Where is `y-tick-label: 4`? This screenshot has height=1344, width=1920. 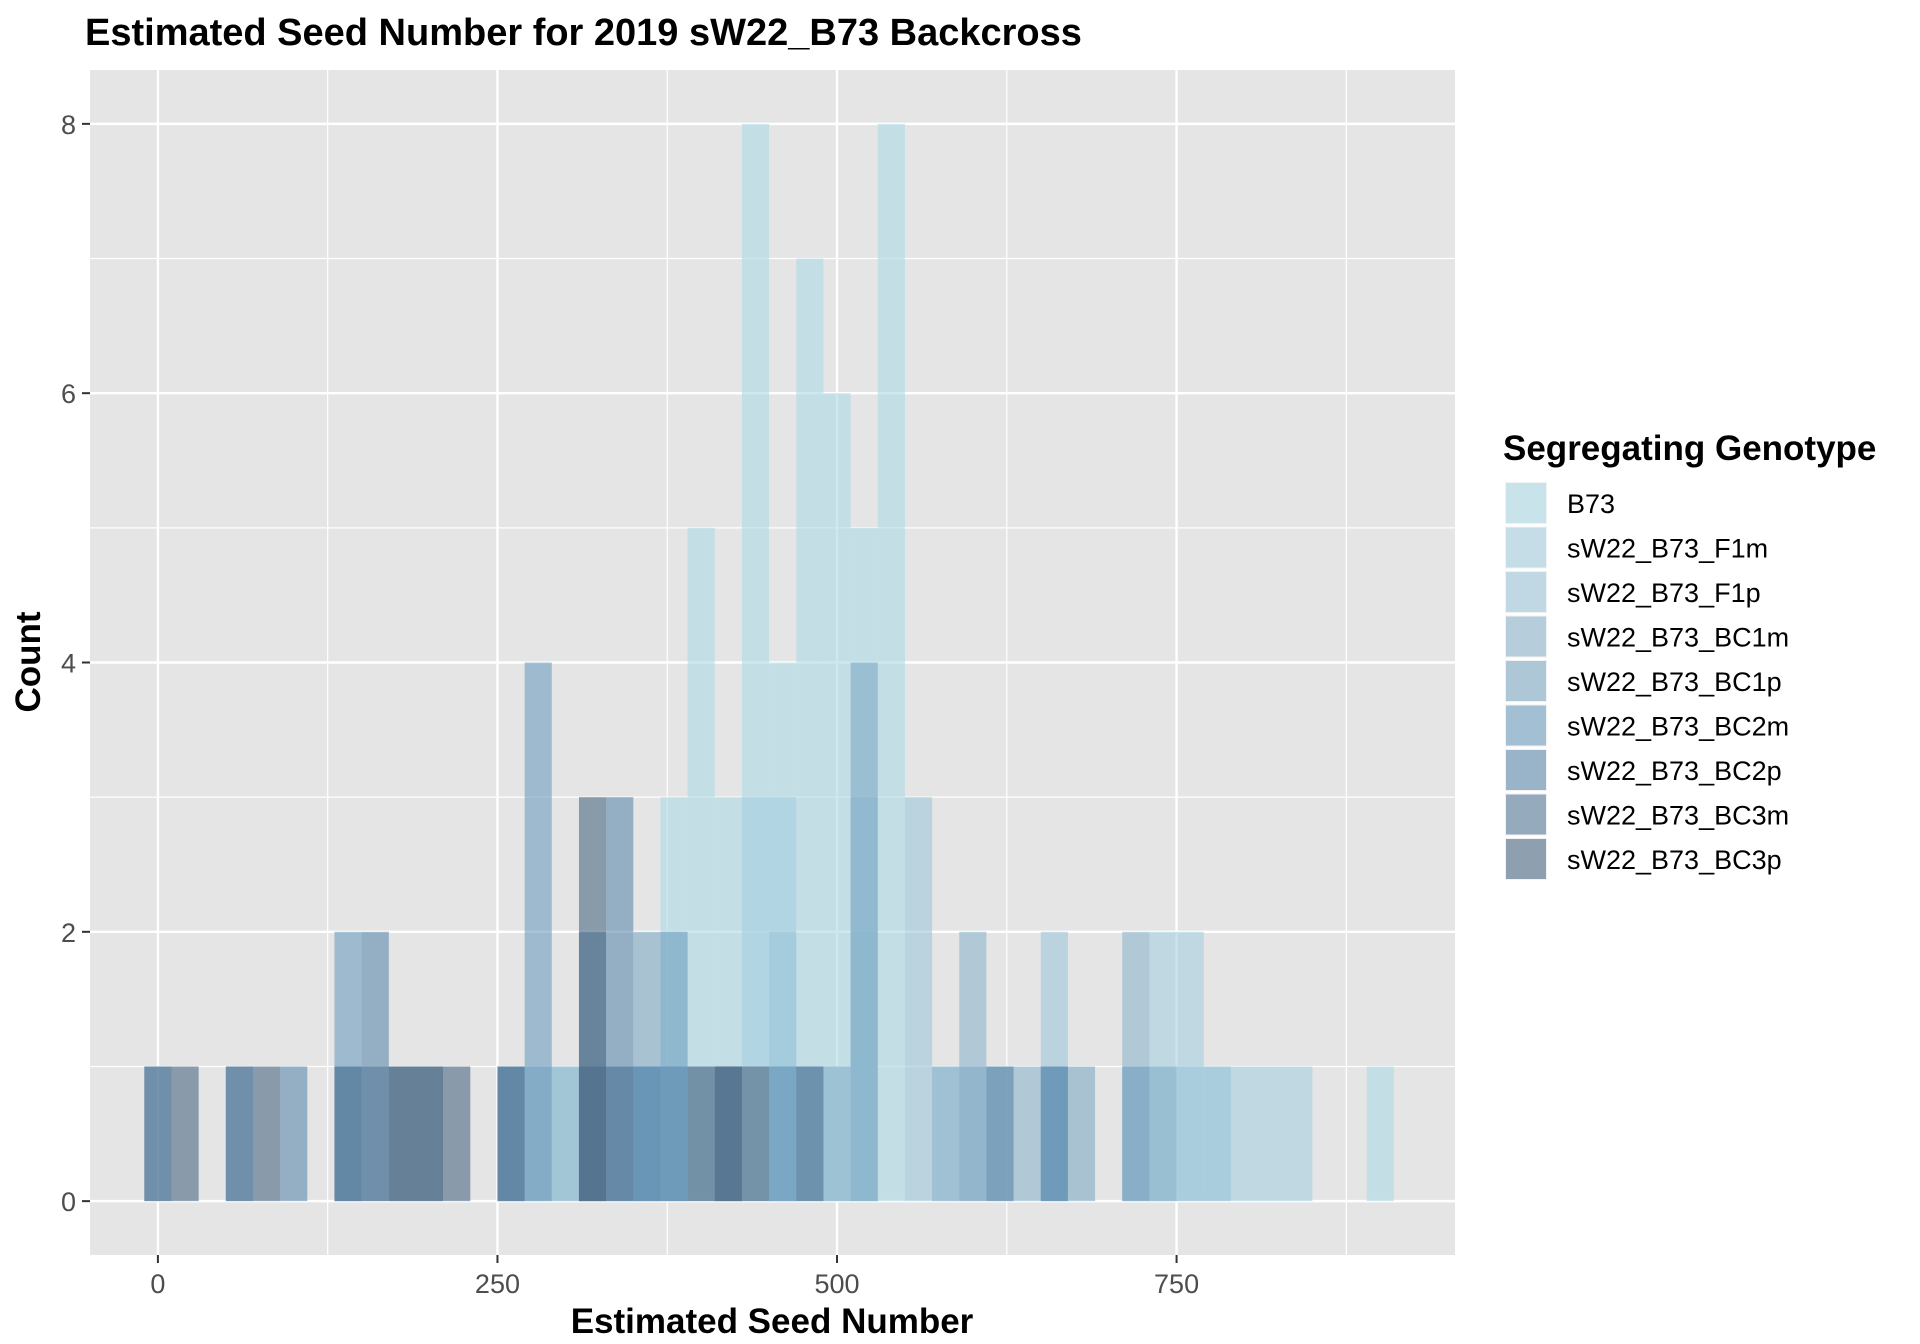
y-tick-label: 4 is located at coordinates (68, 664).